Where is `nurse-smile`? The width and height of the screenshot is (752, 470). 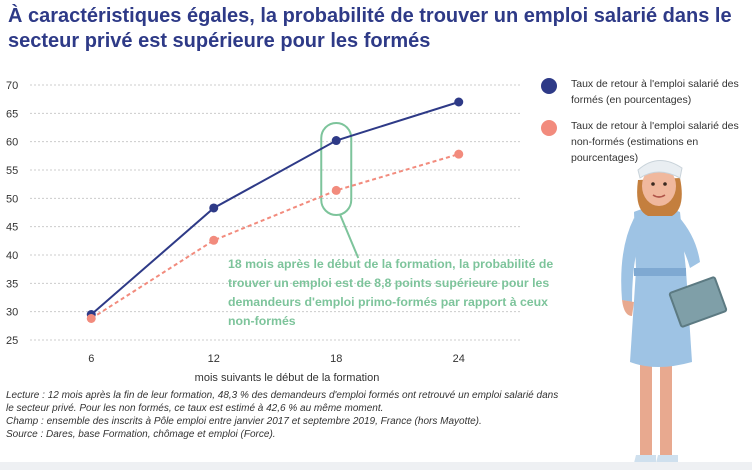 nurse-smile is located at coordinates (659, 196).